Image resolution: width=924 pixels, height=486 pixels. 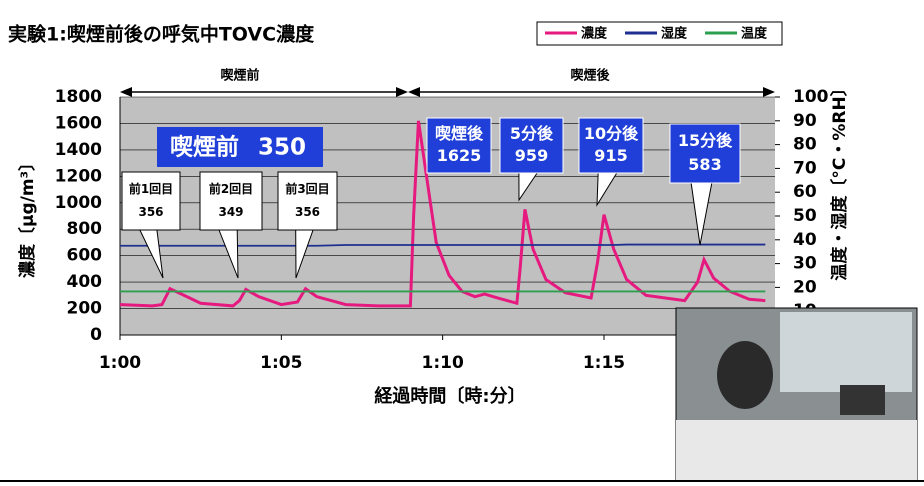 What do you see at coordinates (610, 155) in the screenshot?
I see `callout-value: 915` at bounding box center [610, 155].